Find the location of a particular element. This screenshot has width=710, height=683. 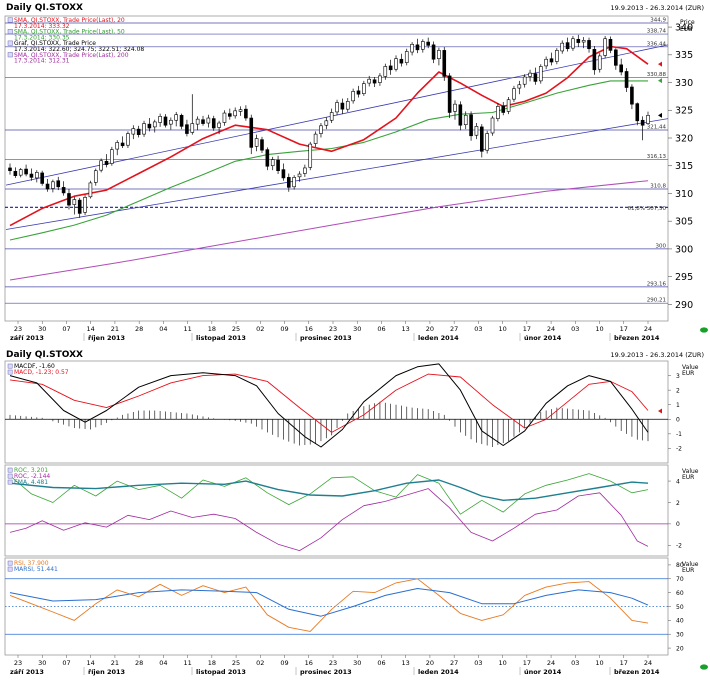

y-tick-label: 295 is located at coordinates (684, 277).